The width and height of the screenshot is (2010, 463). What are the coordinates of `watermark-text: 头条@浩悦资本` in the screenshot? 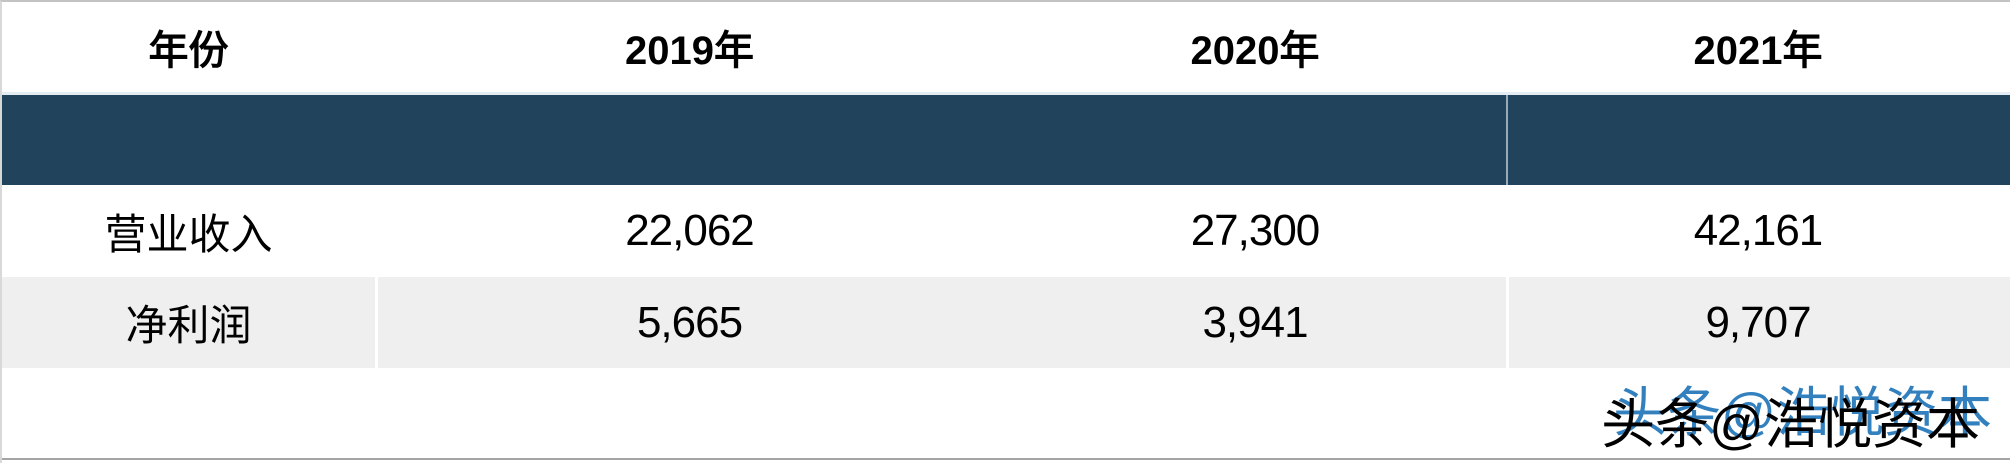 It's located at (1790, 425).